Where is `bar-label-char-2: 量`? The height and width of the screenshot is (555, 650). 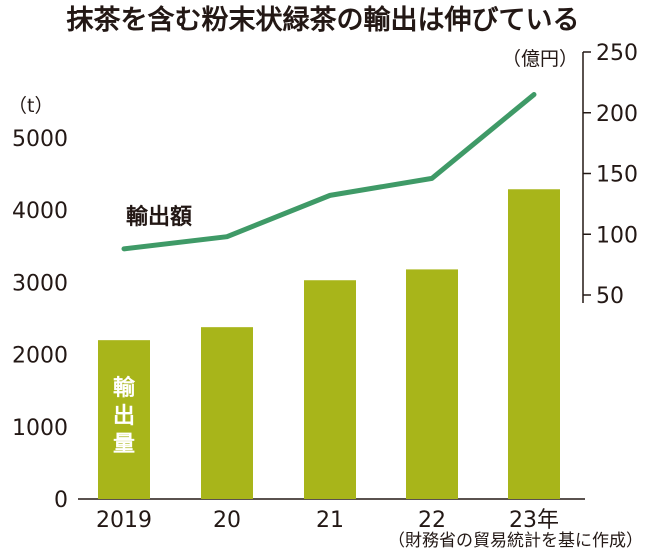 bar-label-char-2: 量 is located at coordinates (124, 444).